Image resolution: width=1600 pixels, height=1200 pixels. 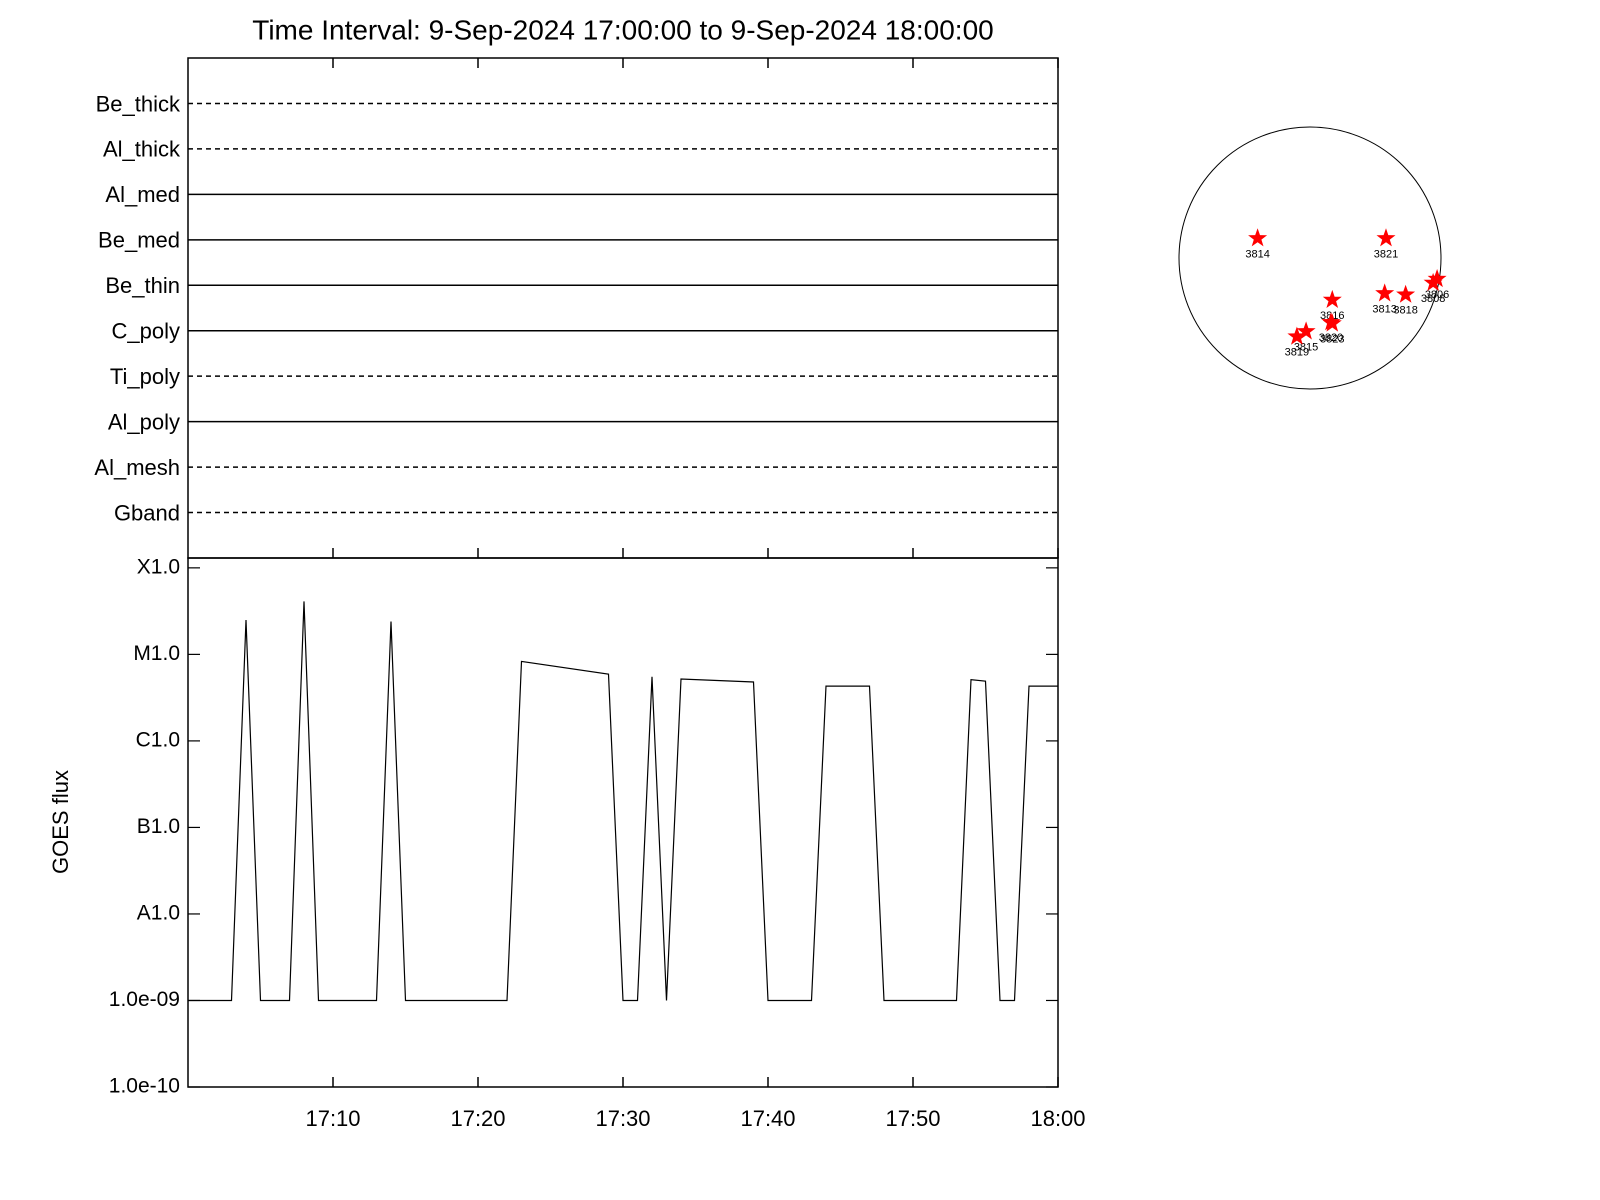 I want to click on x-tick-label: 17:50, so click(x=912, y=1118).